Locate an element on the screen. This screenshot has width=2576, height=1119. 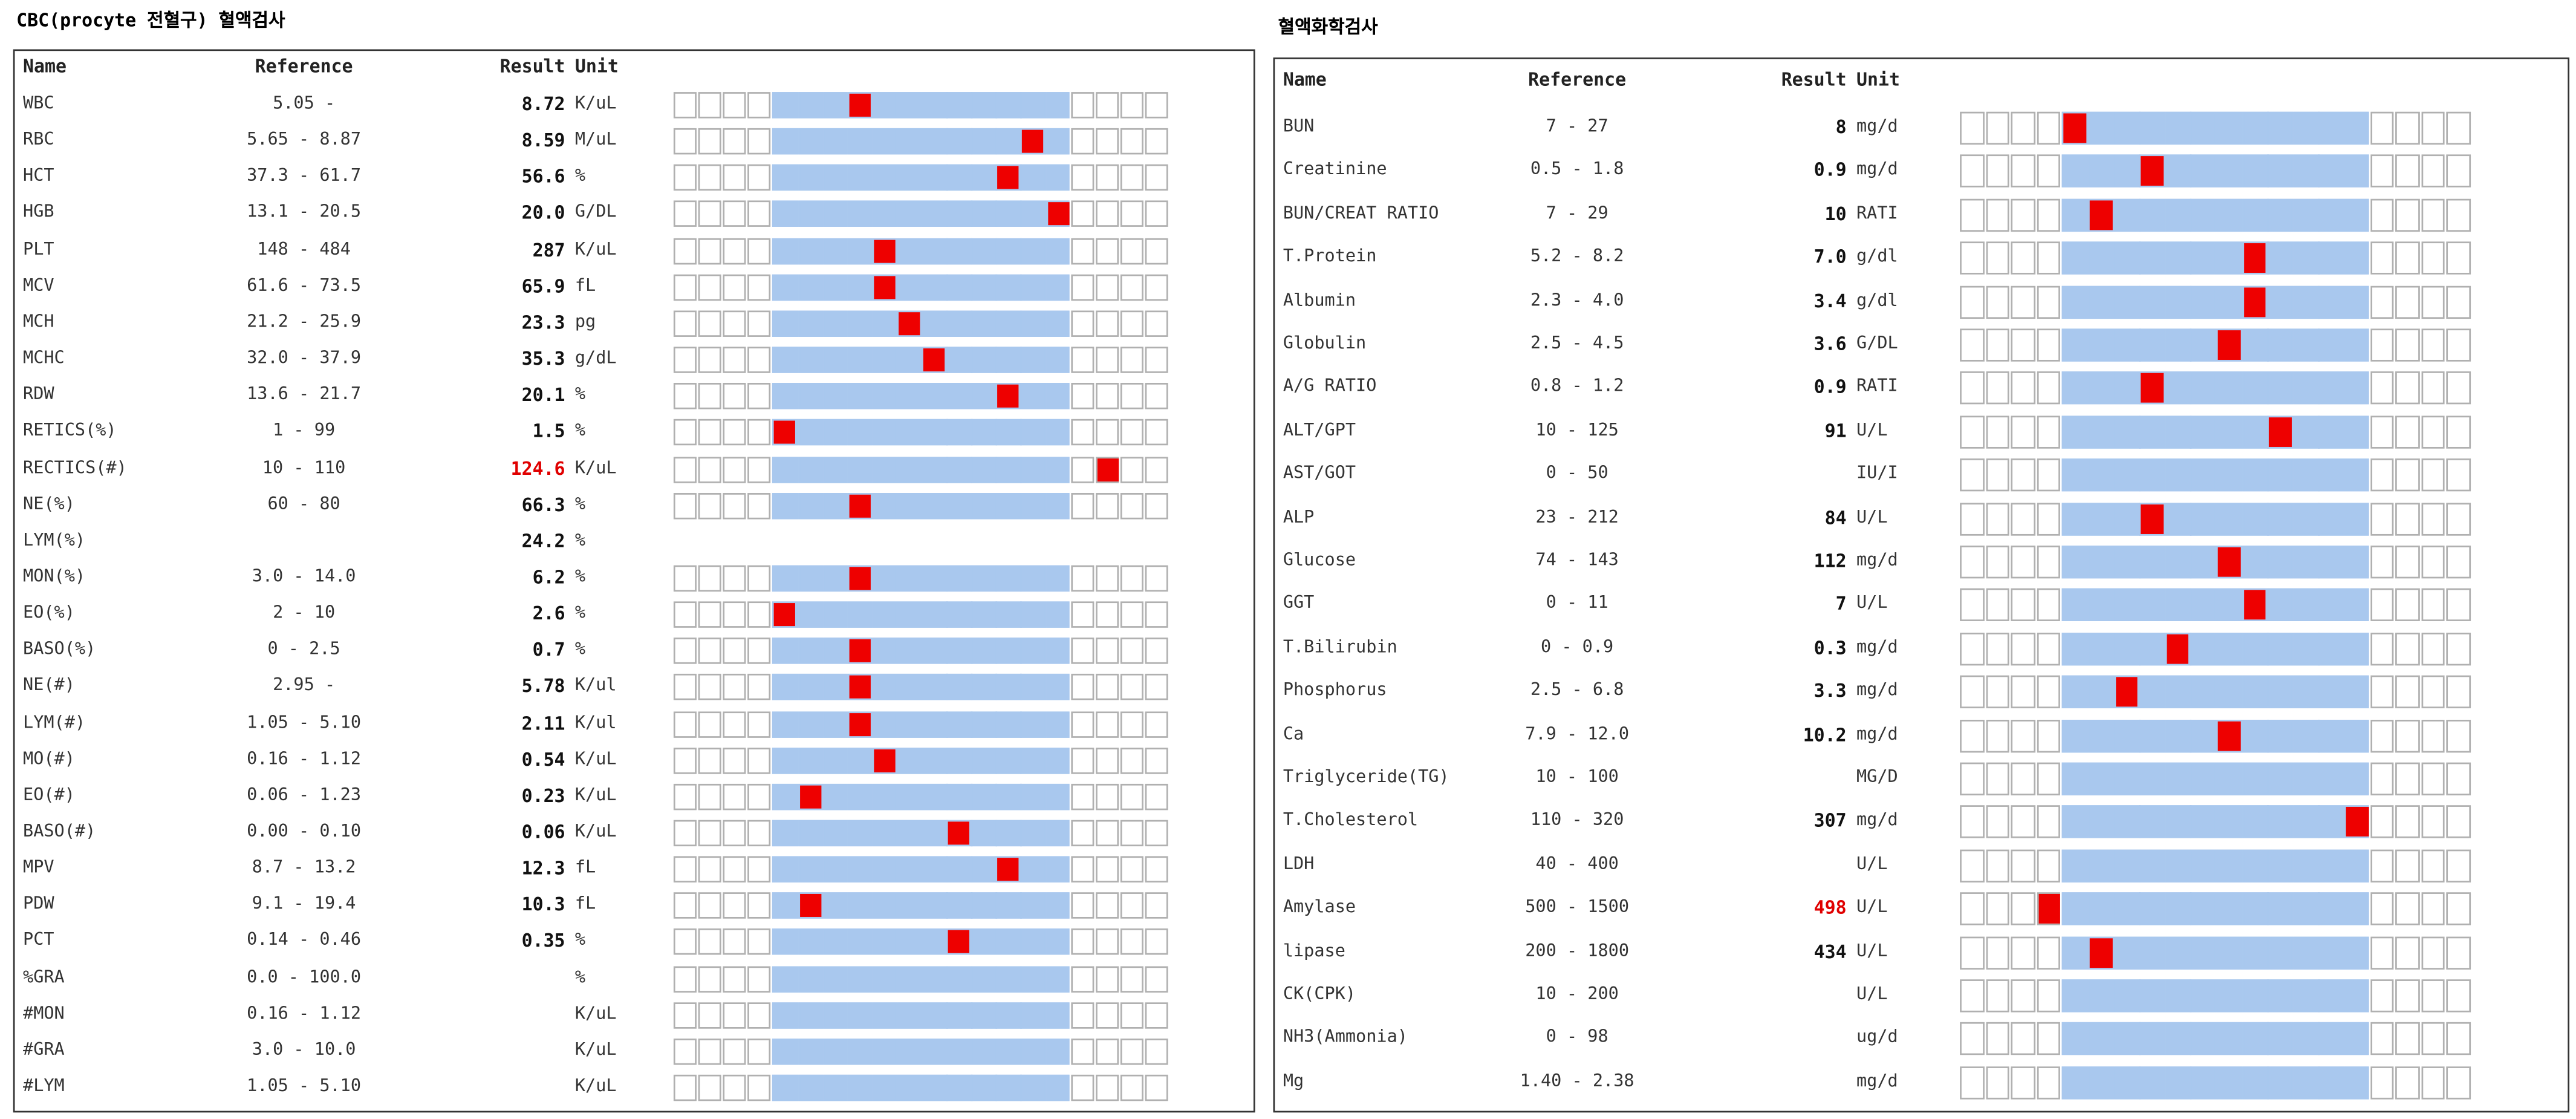
test-name: Albumin is located at coordinates (1320, 300).